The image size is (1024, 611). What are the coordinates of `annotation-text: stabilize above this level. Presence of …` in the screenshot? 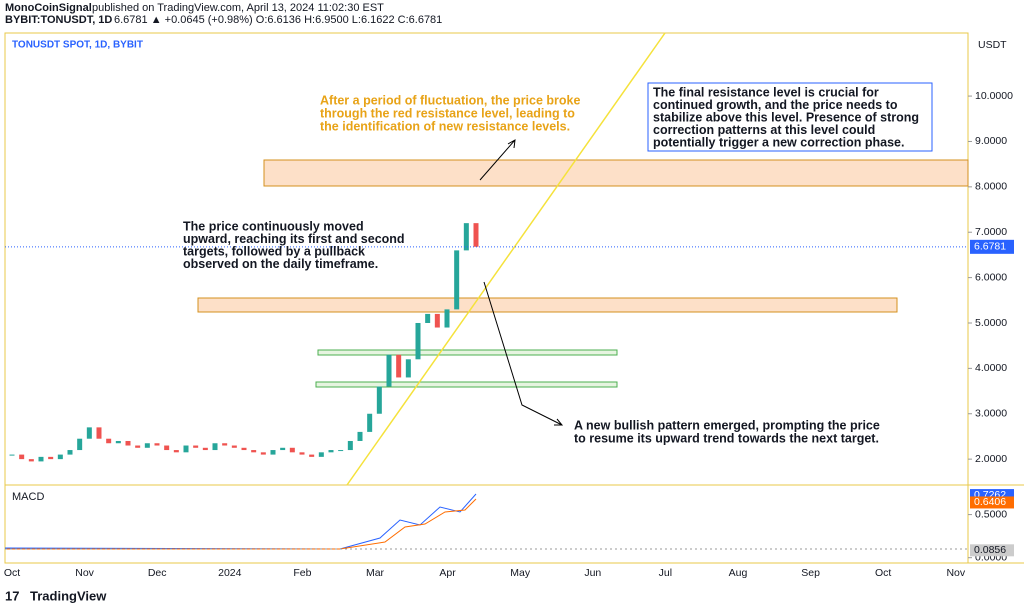 It's located at (786, 117).